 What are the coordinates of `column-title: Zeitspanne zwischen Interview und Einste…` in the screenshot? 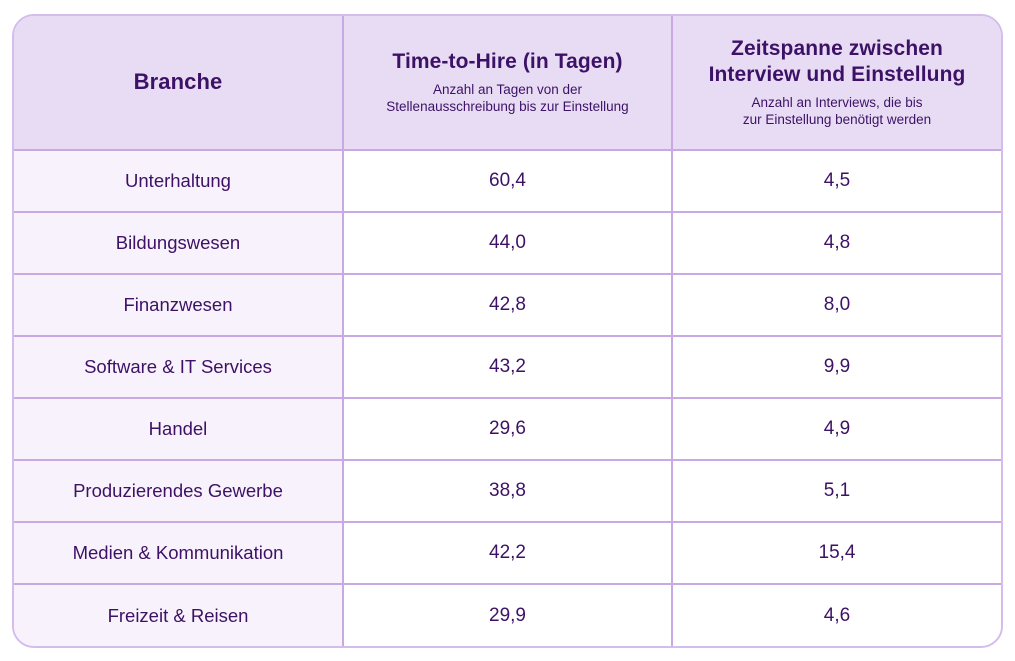 It's located at (837, 61).